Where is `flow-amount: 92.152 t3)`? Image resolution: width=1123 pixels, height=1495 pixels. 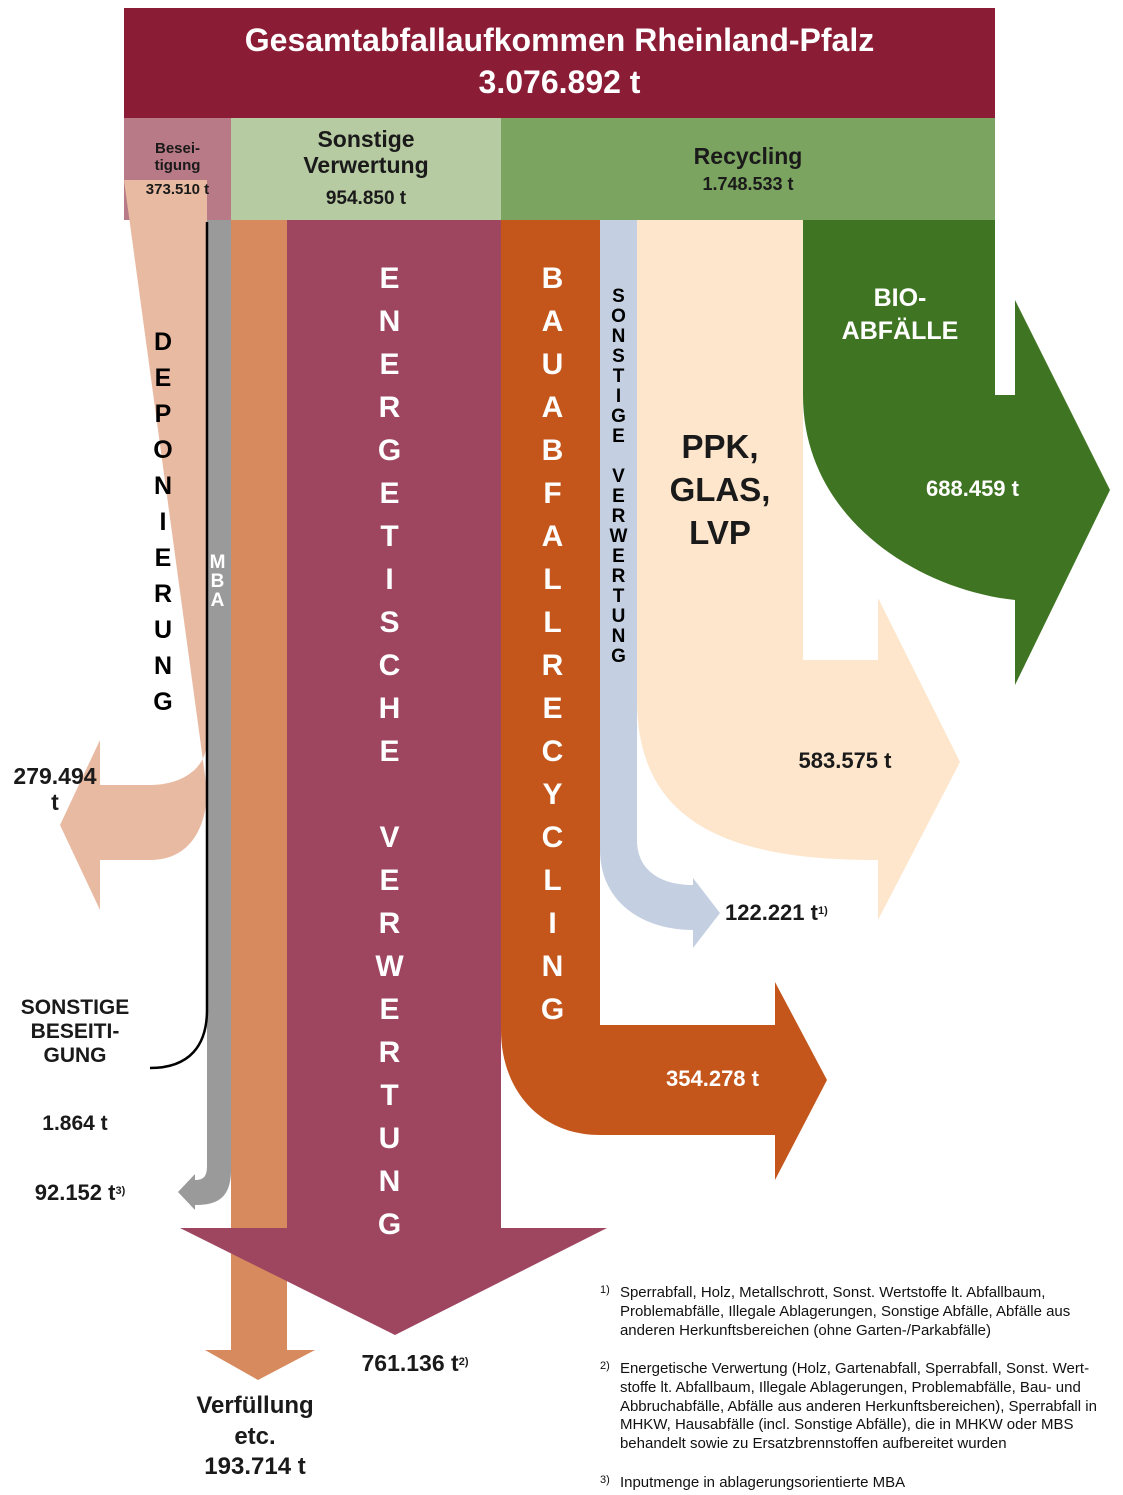
flow-amount: 92.152 t3) is located at coordinates (80, 1192).